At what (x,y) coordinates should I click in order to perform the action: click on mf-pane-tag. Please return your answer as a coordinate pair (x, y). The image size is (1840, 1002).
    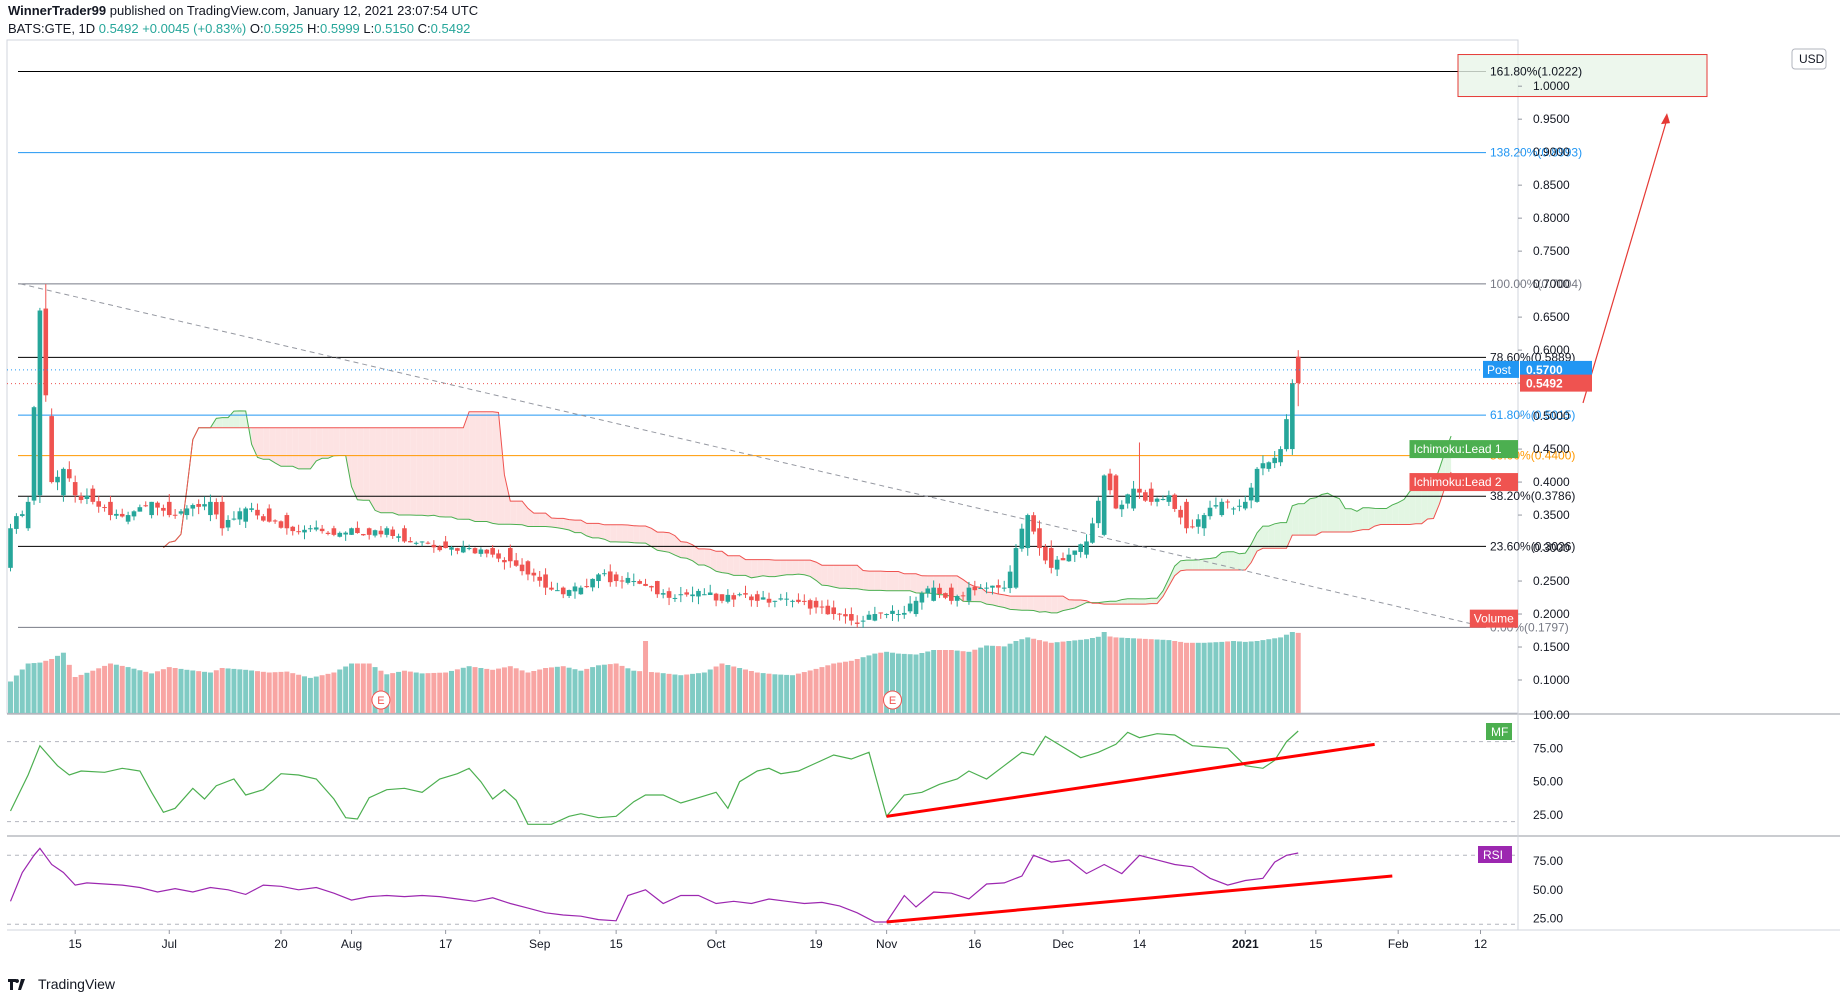
    Looking at the image, I should click on (1499, 731).